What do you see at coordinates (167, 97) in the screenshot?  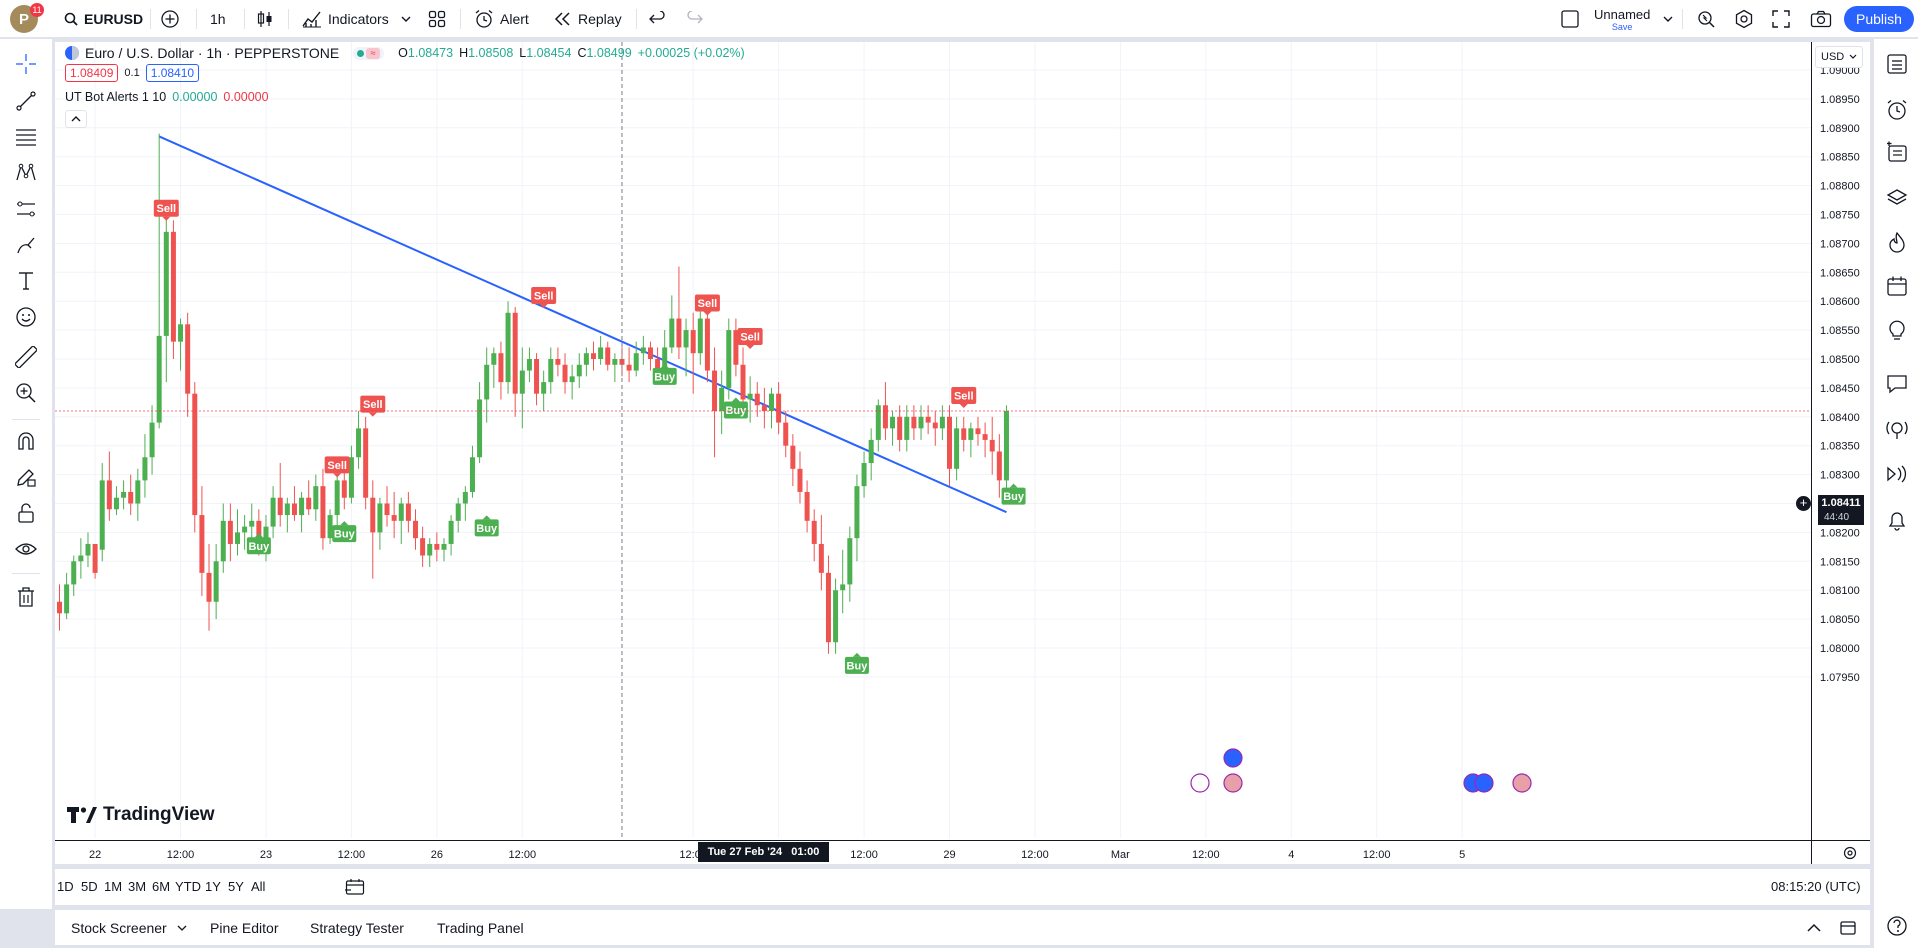 I see `legend-indicator: UT Bot Alerts 1 10 0.00000 0.00000` at bounding box center [167, 97].